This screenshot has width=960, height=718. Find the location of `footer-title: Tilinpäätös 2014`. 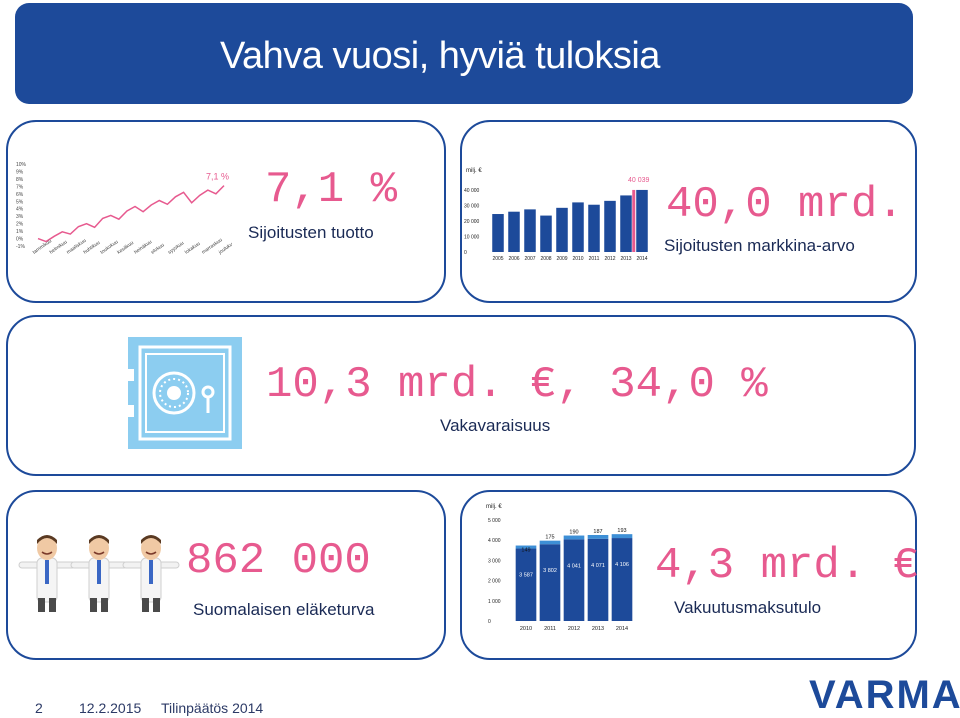

footer-title: Tilinpäätös 2014 is located at coordinates (212, 708).